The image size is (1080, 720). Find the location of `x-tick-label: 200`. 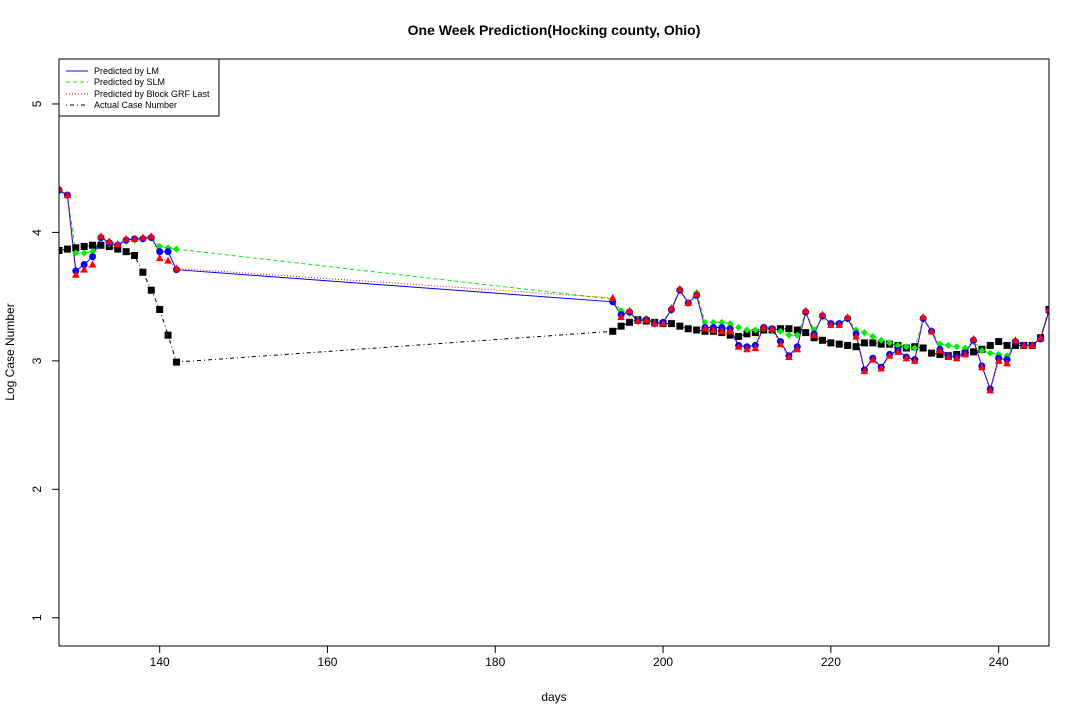

x-tick-label: 200 is located at coordinates (663, 662).